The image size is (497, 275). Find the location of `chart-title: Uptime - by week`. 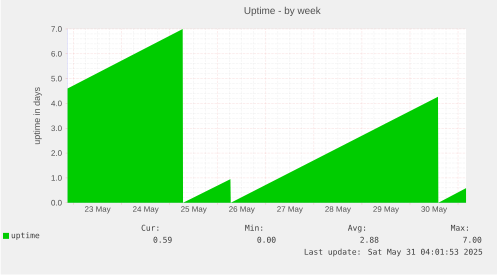

chart-title: Uptime - by week is located at coordinates (282, 11).